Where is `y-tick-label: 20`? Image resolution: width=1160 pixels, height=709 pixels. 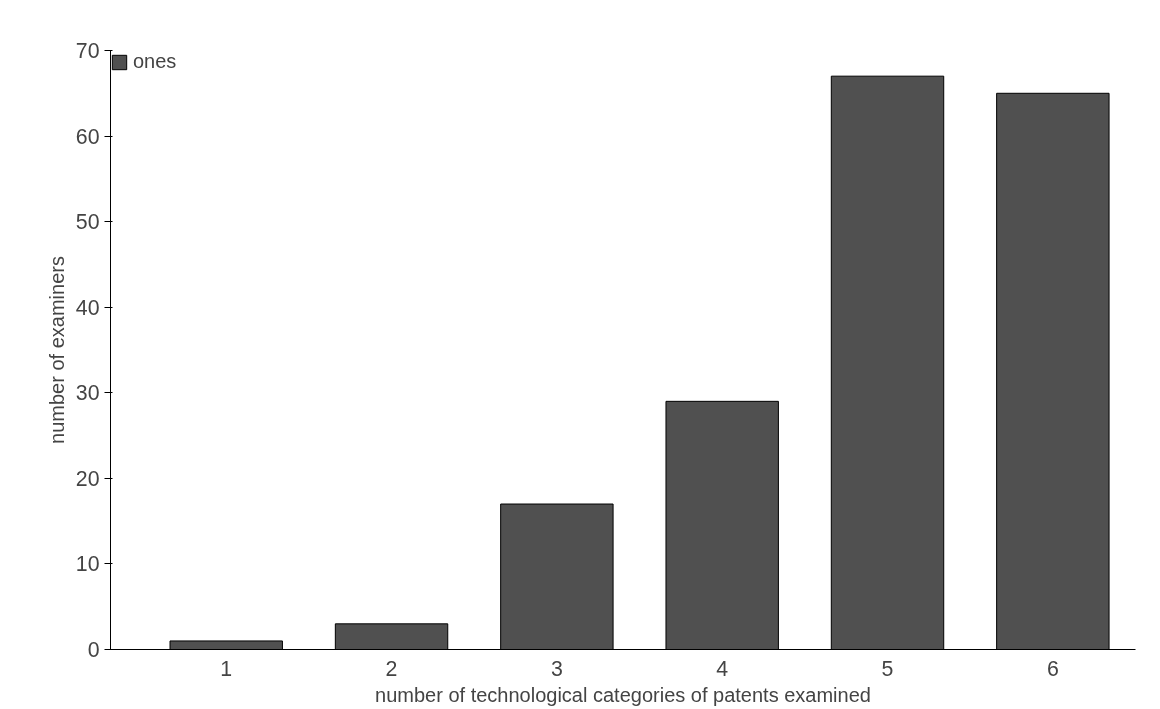 y-tick-label: 20 is located at coordinates (87, 478).